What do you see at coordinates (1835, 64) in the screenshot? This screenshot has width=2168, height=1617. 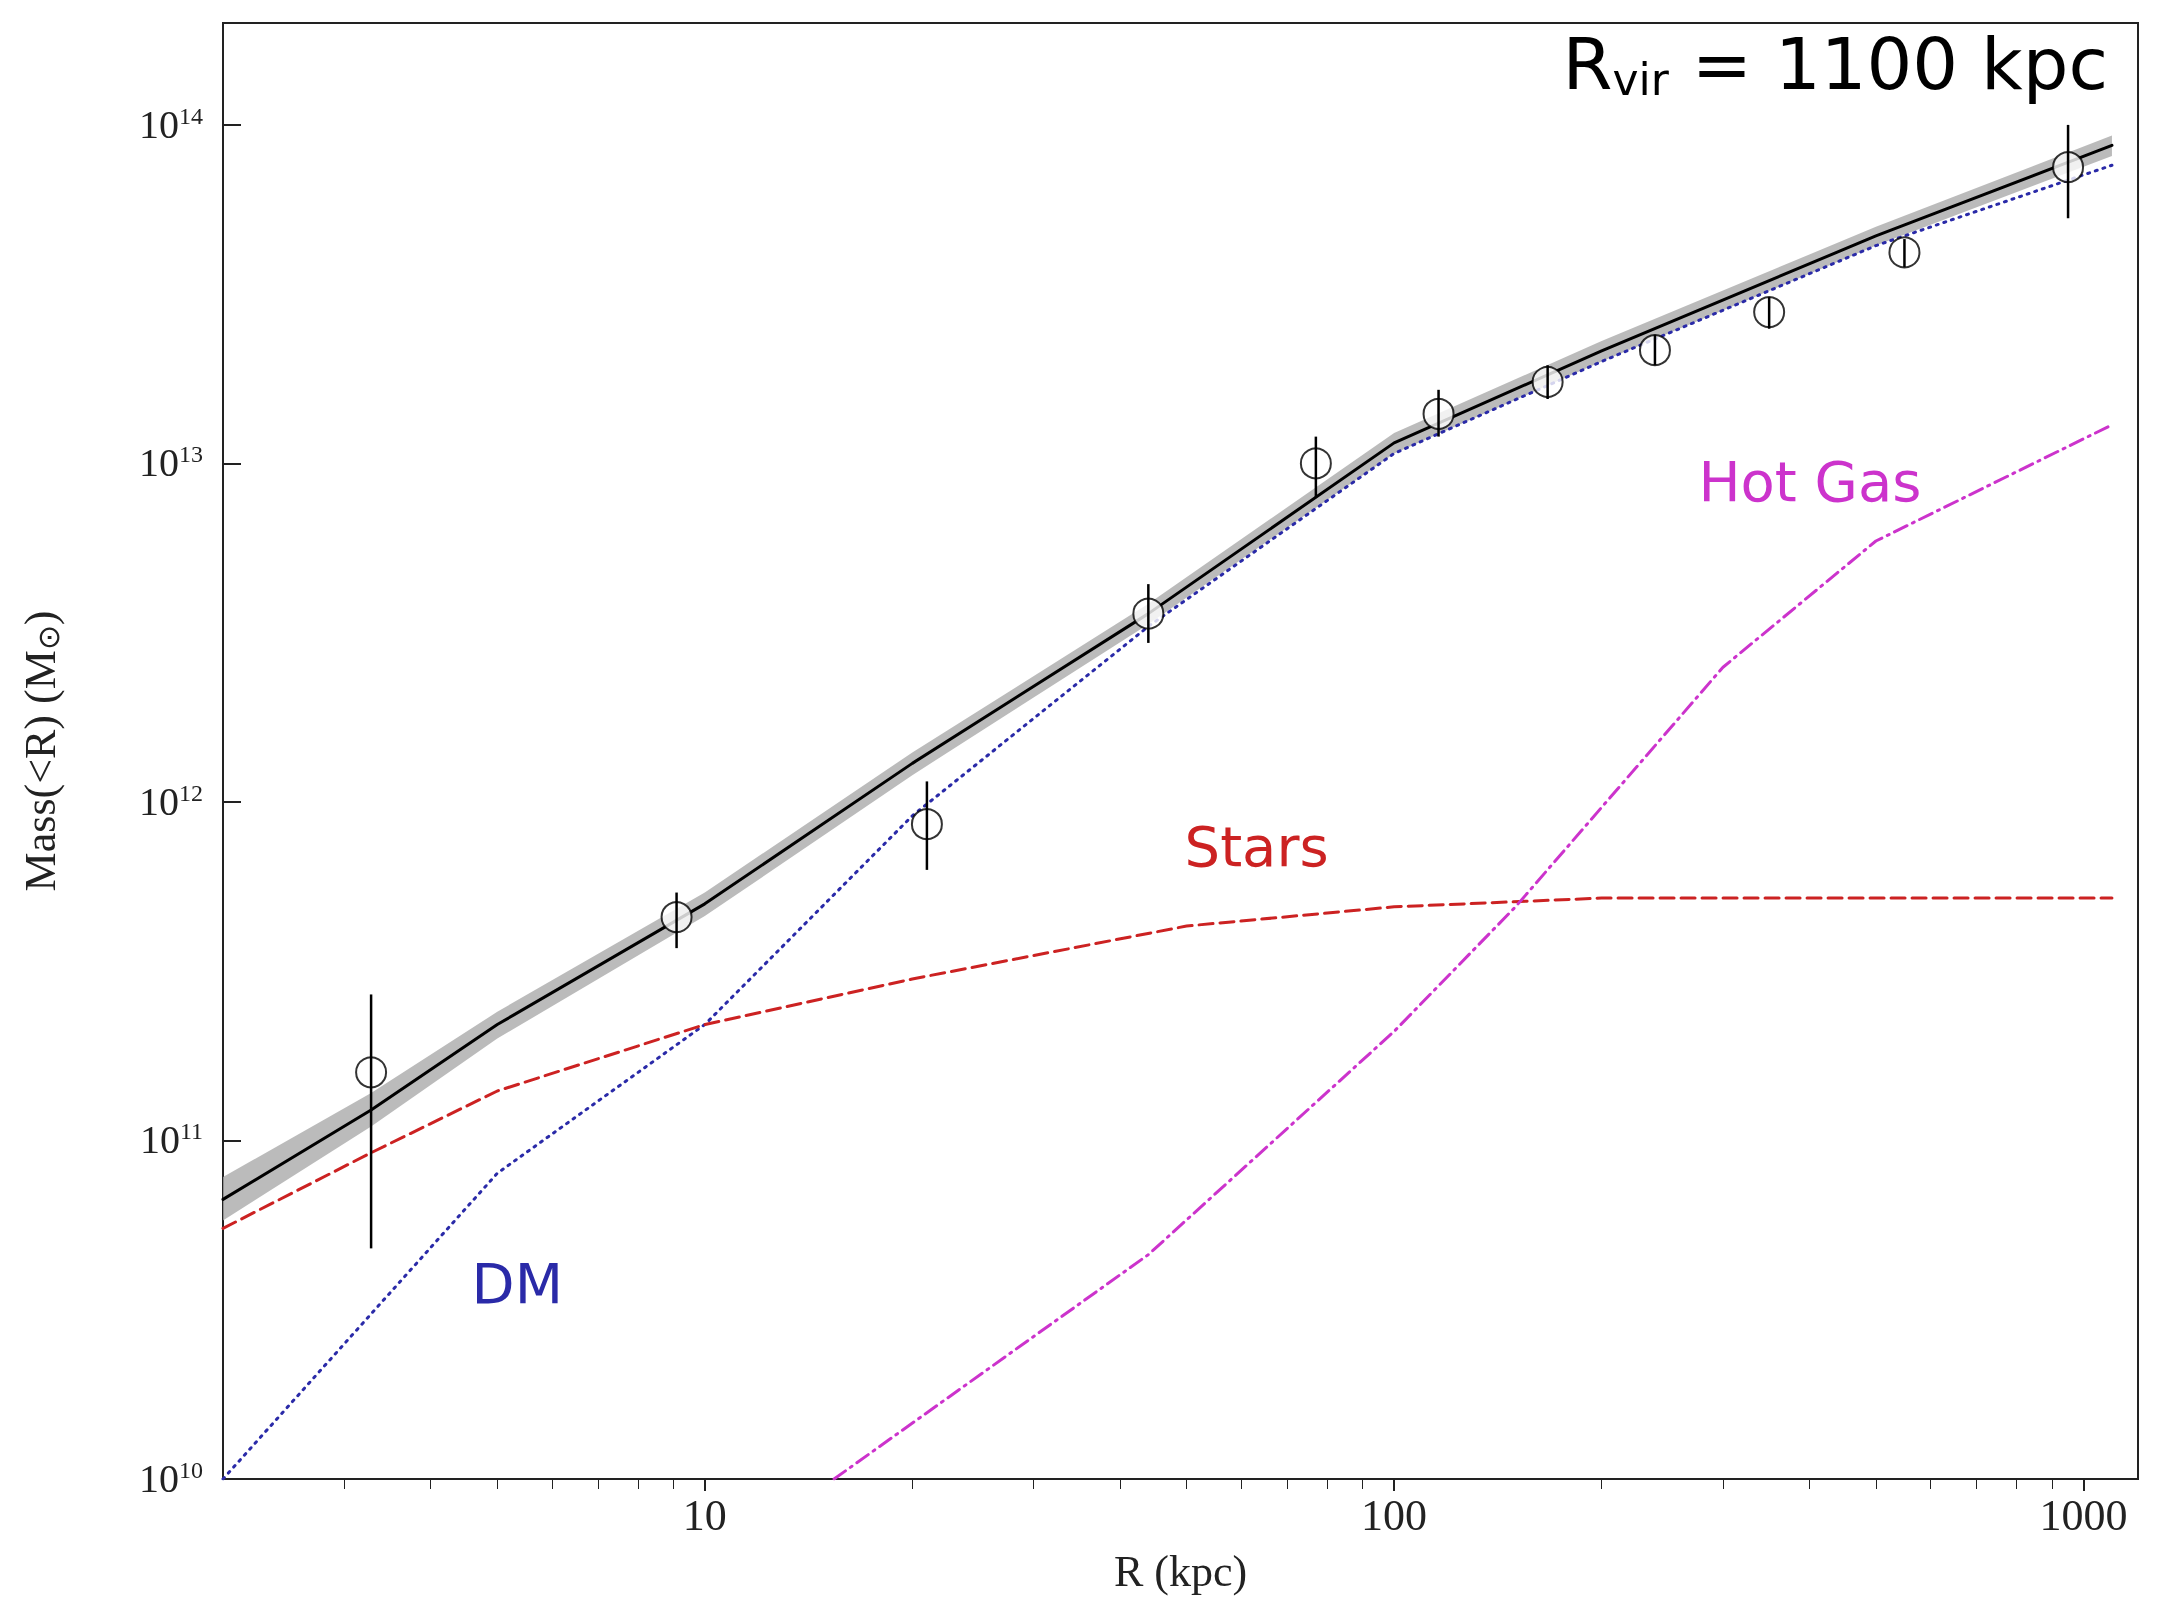 I see `annotation: Rvir = 1100 kpc` at bounding box center [1835, 64].